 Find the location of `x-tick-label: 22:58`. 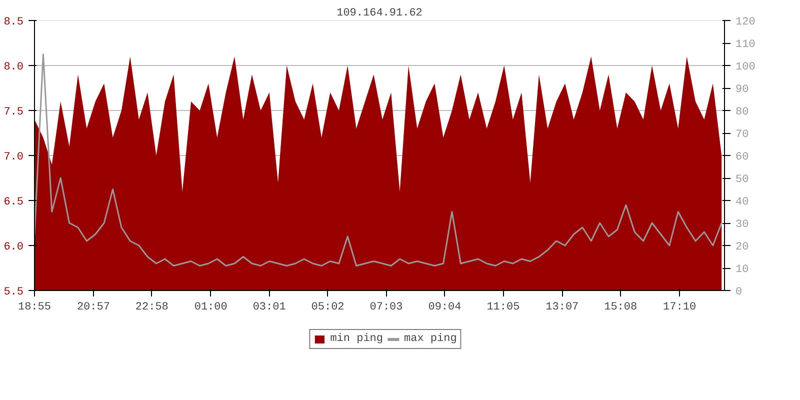

x-tick-label: 22:58 is located at coordinates (151, 308).